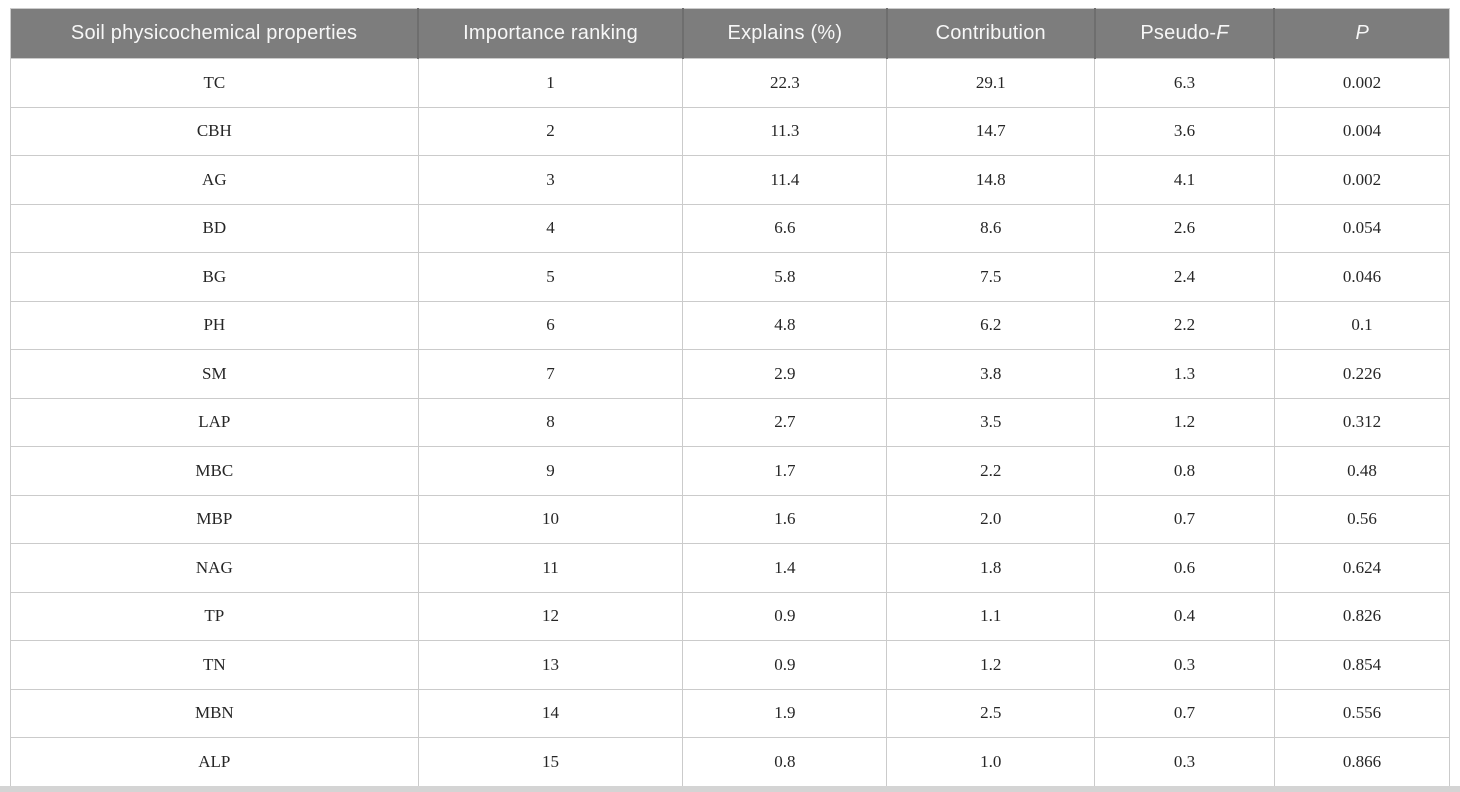 This screenshot has height=792, width=1460. I want to click on pseudo-f-cell: 0.4, so click(1184, 616).